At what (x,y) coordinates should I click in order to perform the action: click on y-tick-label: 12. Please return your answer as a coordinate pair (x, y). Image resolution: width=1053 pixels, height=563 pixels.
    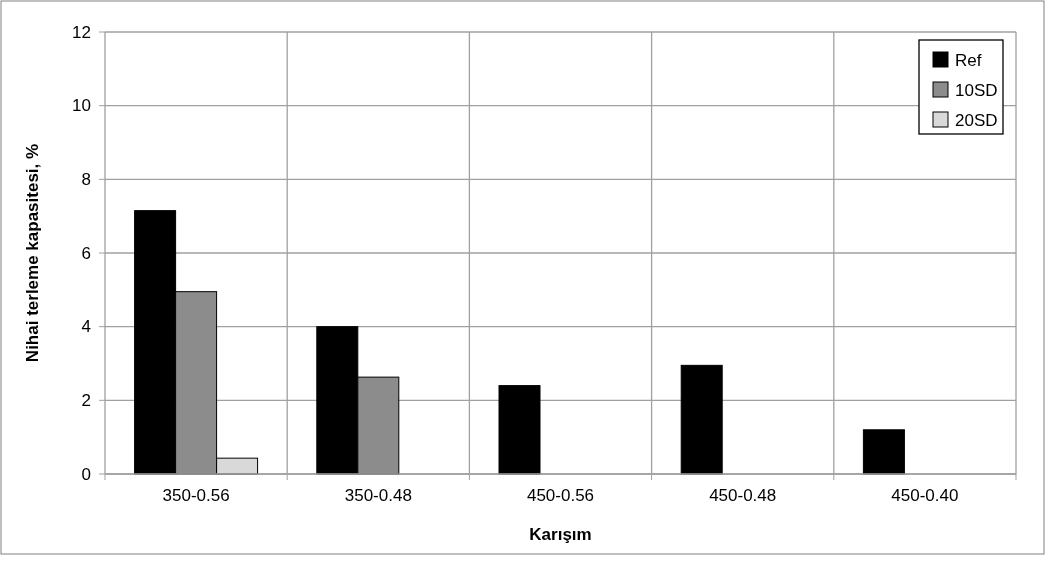
    Looking at the image, I should click on (81, 32).